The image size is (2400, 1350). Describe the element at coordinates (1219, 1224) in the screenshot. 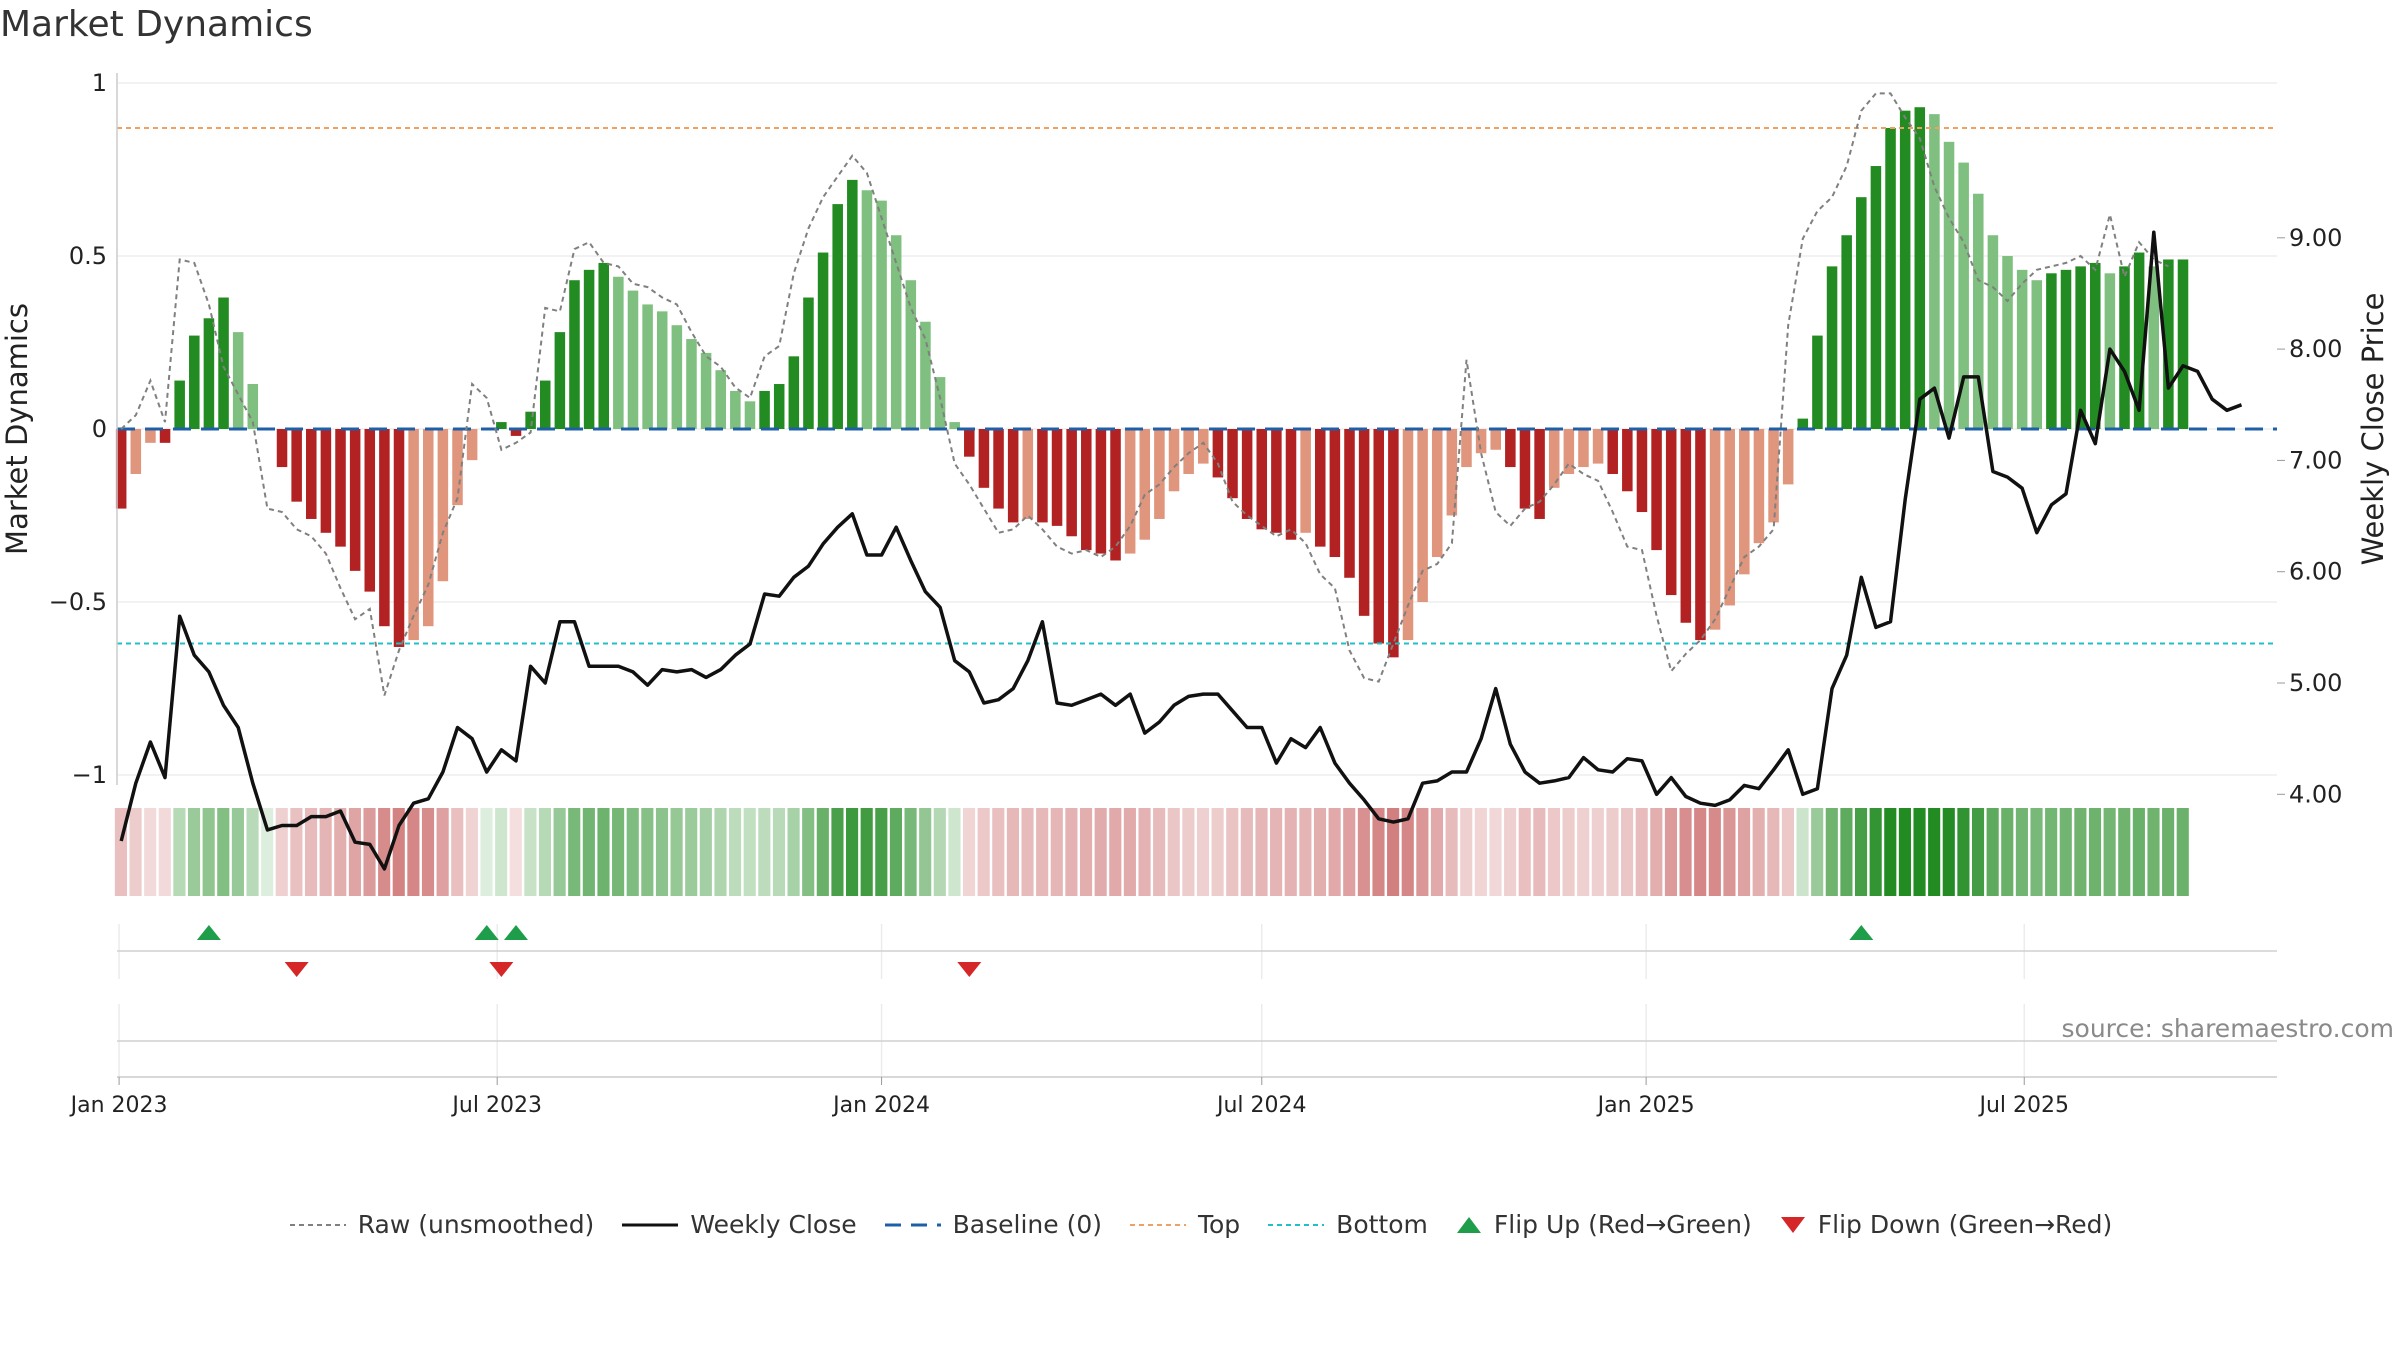

I see `legend-top-label: Top` at that location.